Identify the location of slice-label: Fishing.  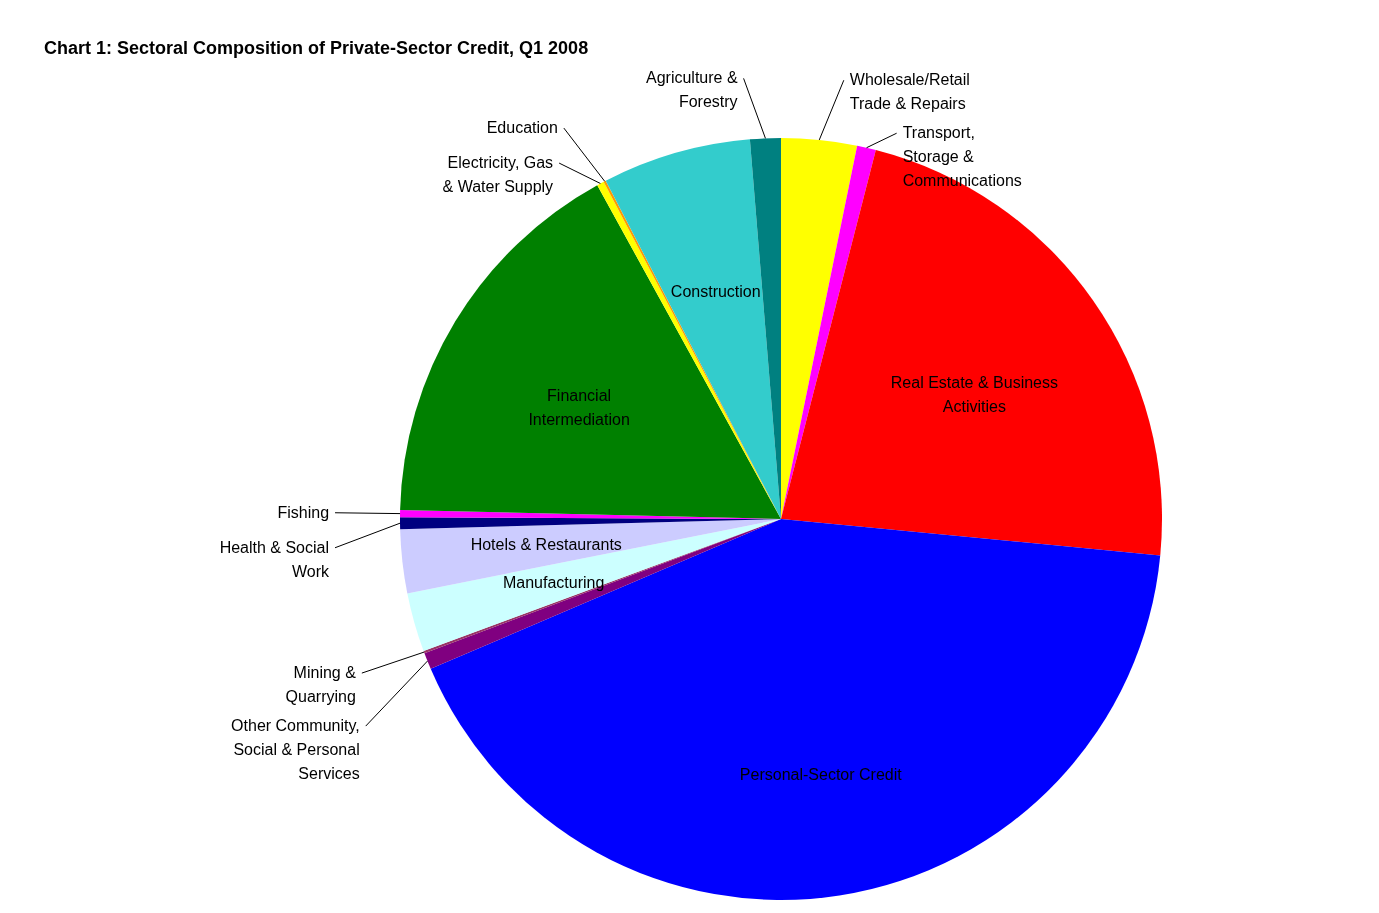
(303, 512).